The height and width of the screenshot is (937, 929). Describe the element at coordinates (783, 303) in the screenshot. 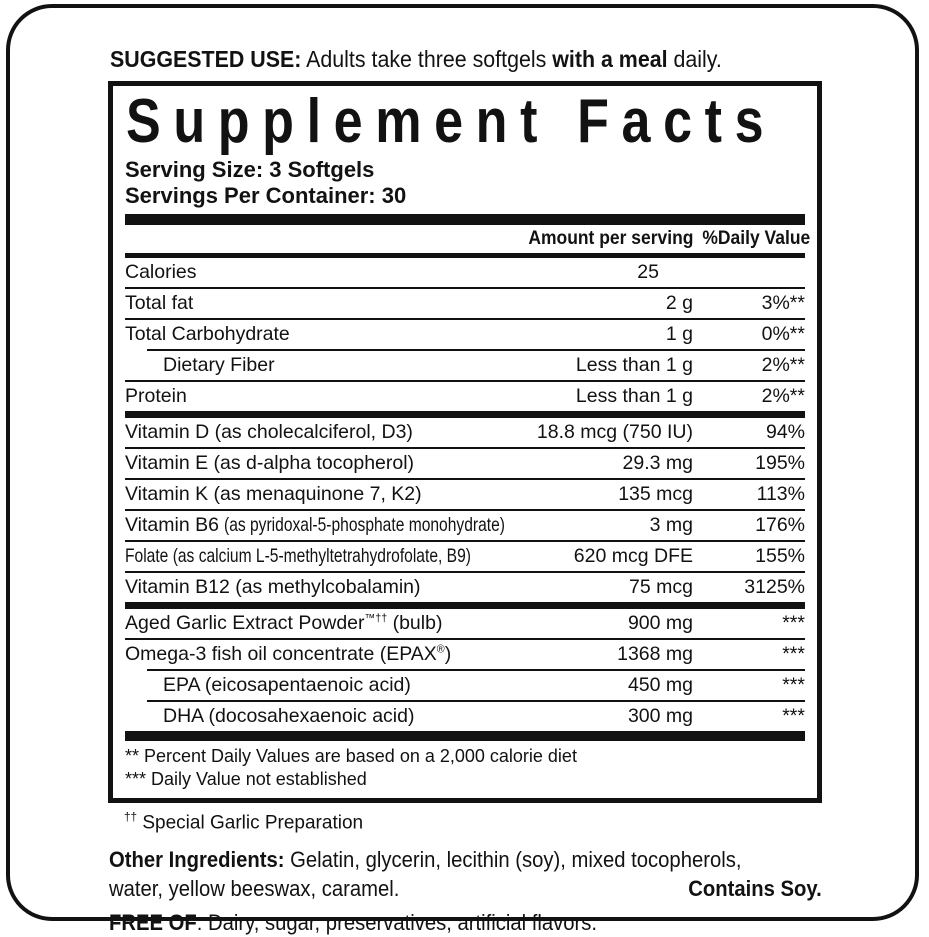

I see `row-daily-value: 3%**` at that location.